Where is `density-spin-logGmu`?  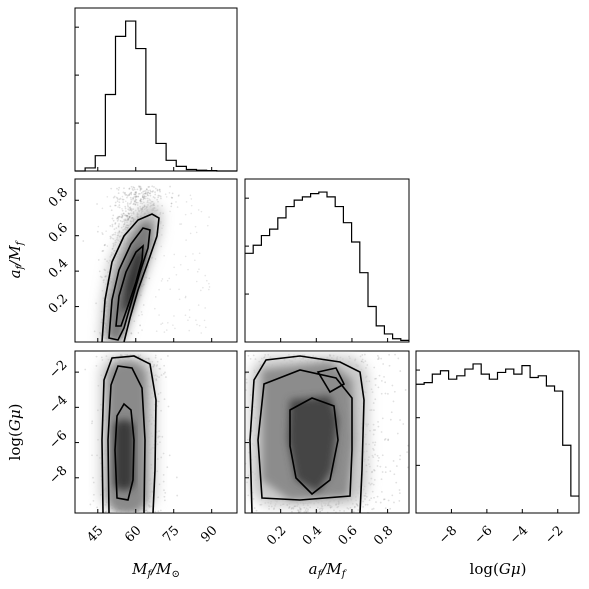 density-spin-logGmu is located at coordinates (321, 433).